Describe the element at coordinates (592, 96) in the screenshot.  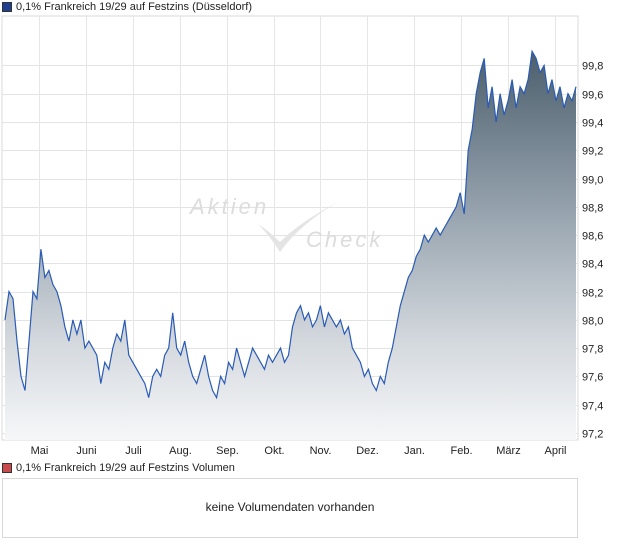
I see `y-tick-label: 99,6` at that location.